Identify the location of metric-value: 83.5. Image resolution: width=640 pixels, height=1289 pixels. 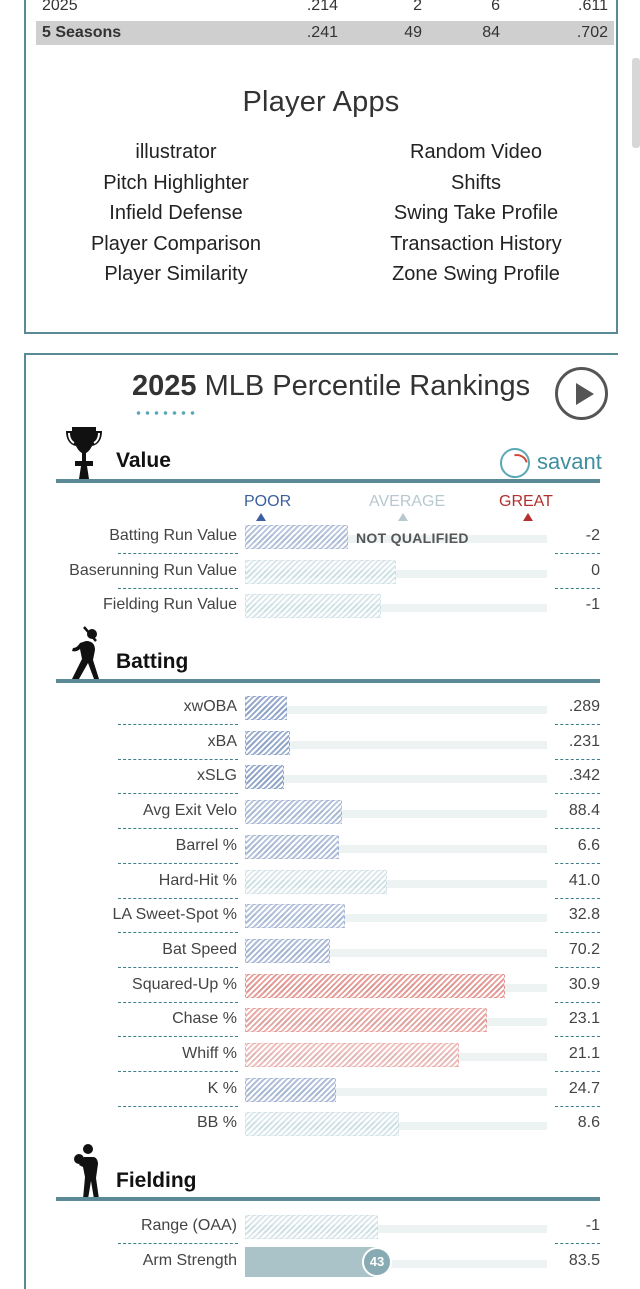
(584, 1260).